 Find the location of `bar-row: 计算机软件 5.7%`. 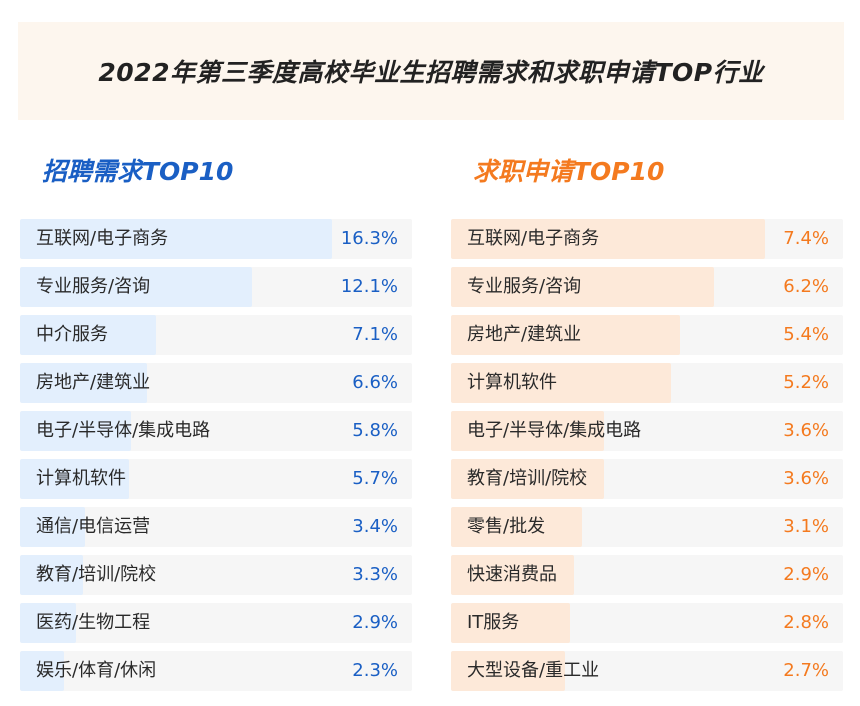

bar-row: 计算机软件 5.7% is located at coordinates (216, 479).